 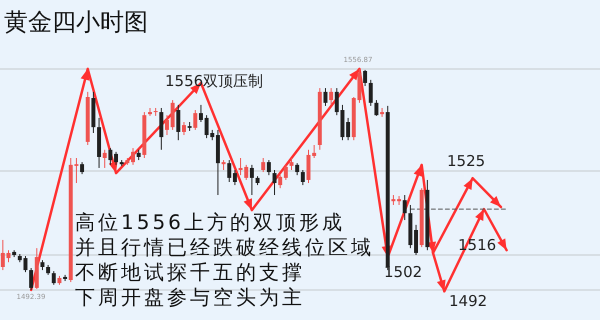 What do you see at coordinates (403, 272) in the screenshot?
I see `annotation: 1502` at bounding box center [403, 272].